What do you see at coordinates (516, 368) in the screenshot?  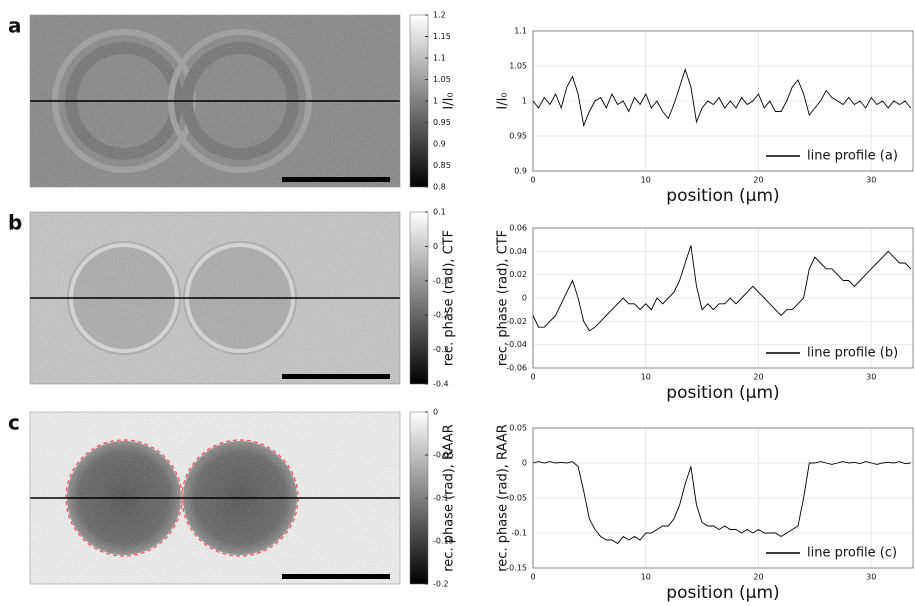 I see `y-tick-label: -0.06` at bounding box center [516, 368].